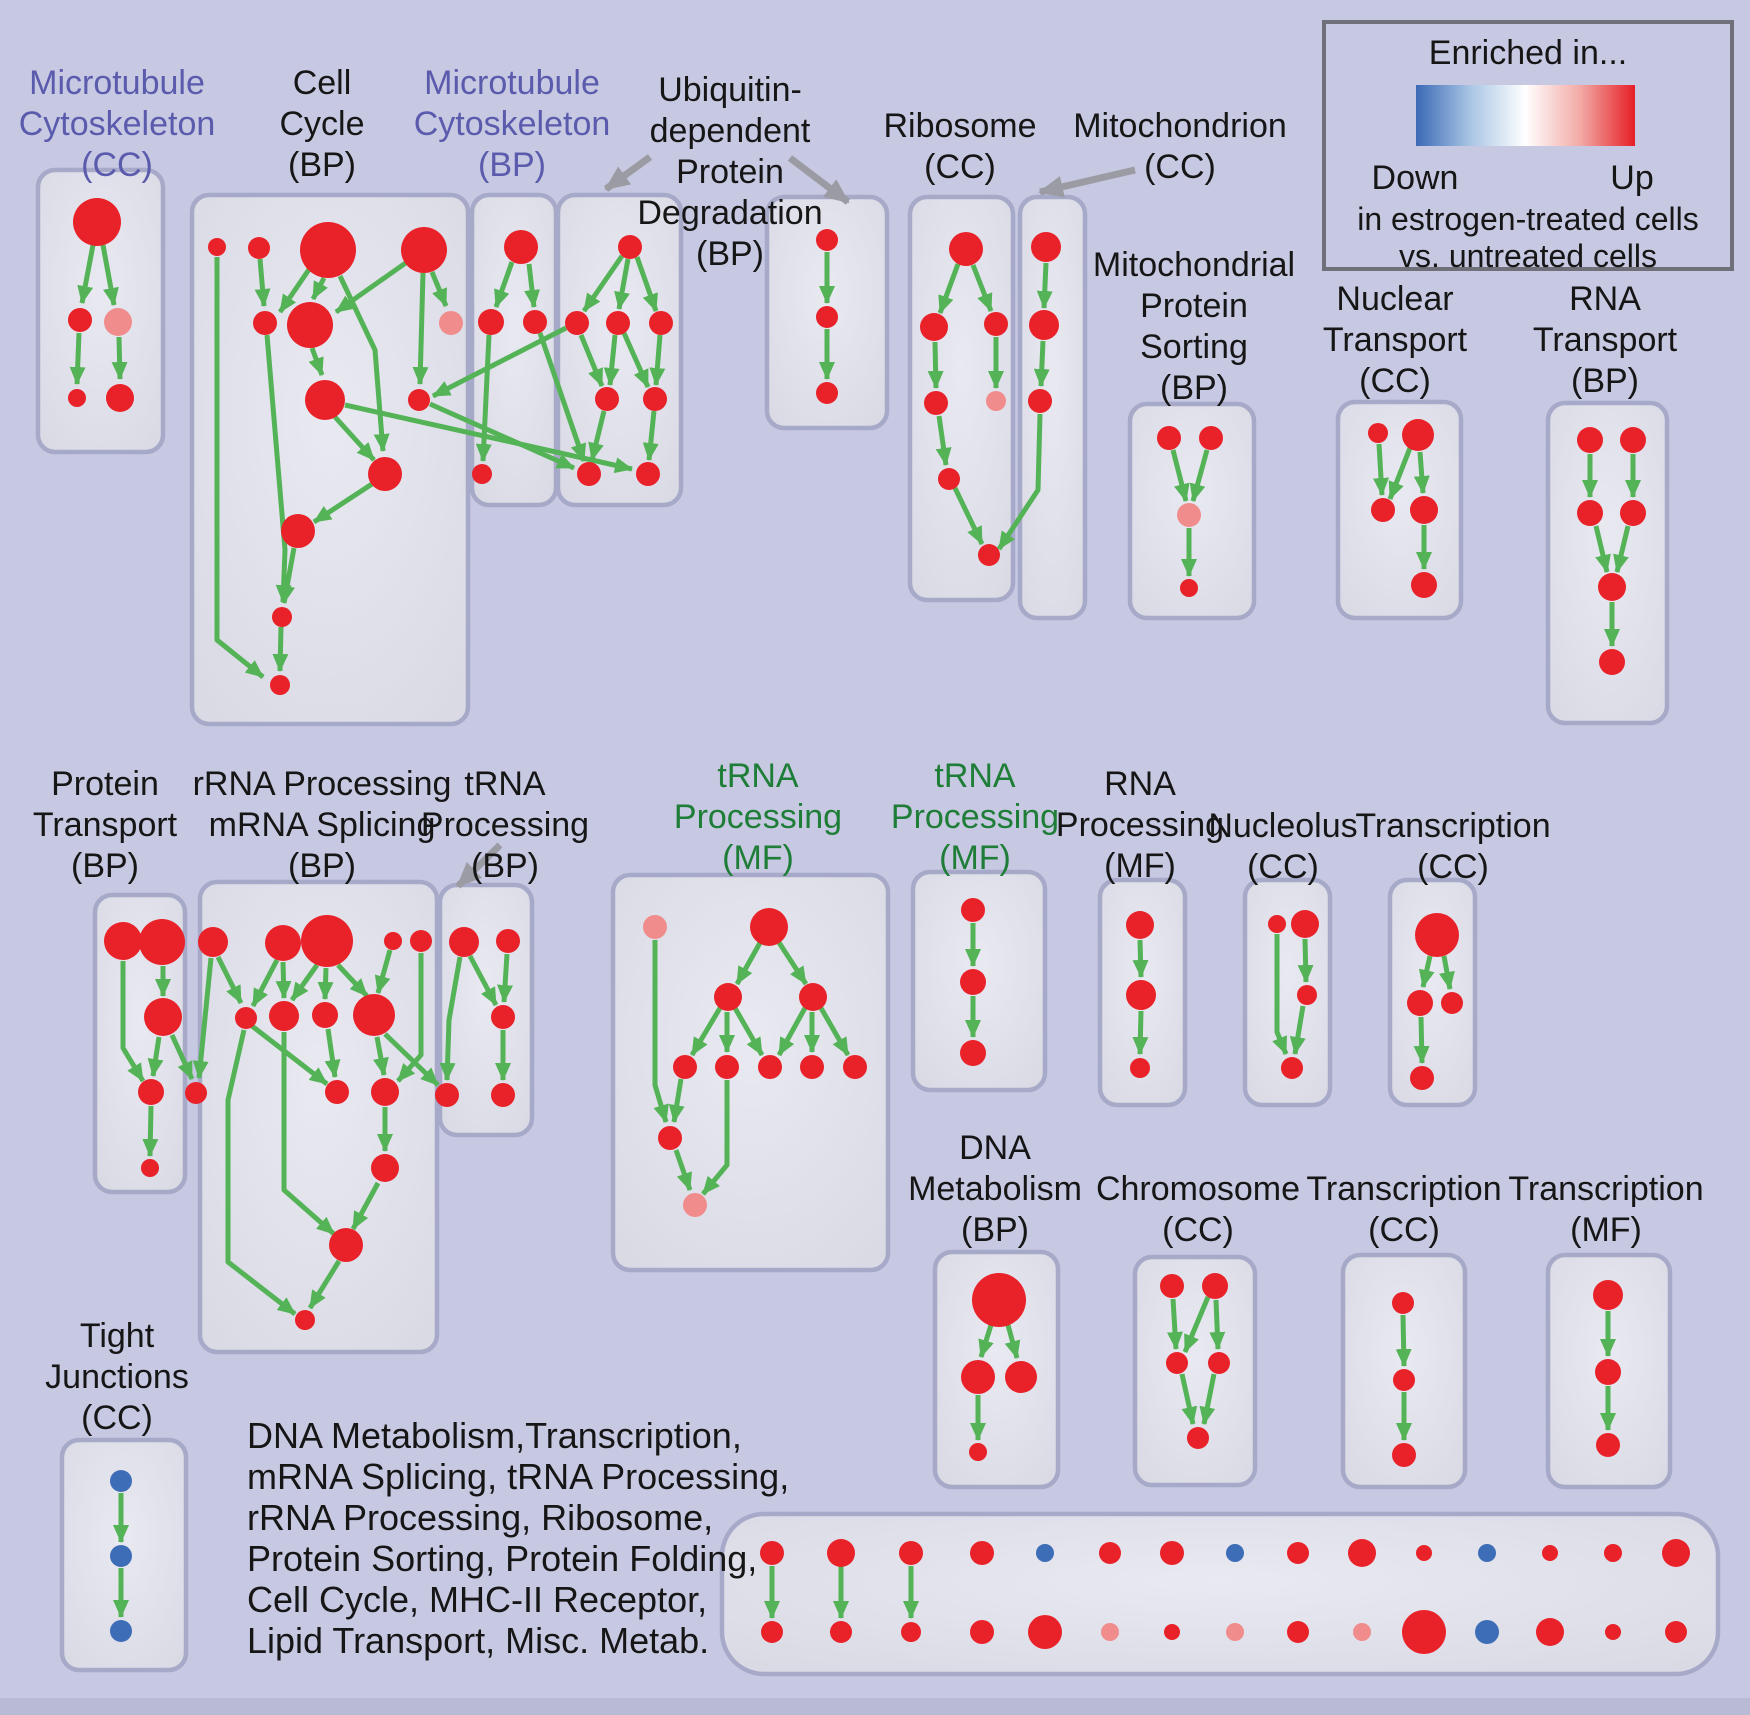 The width and height of the screenshot is (1750, 1715). What do you see at coordinates (1528, 256) in the screenshot?
I see `legend-subtitle-2: vs. untreated cells` at bounding box center [1528, 256].